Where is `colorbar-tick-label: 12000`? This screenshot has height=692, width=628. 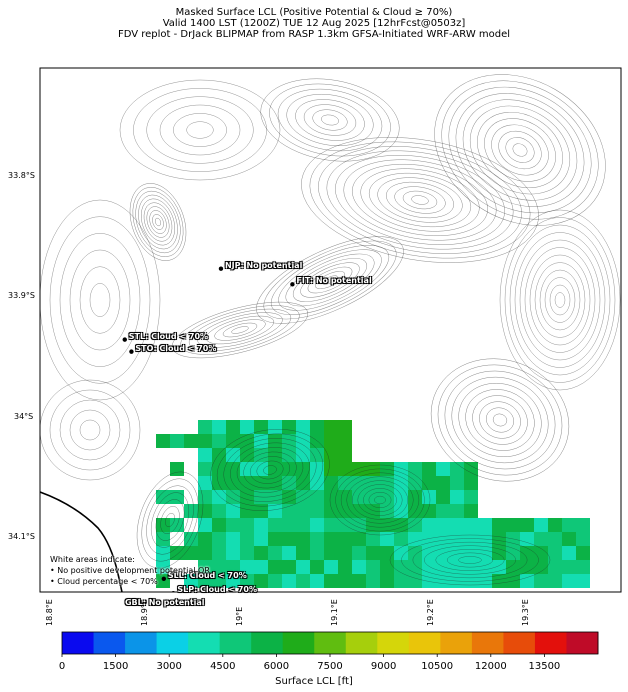
colorbar-tick-label: 12000 is located at coordinates (490, 666).